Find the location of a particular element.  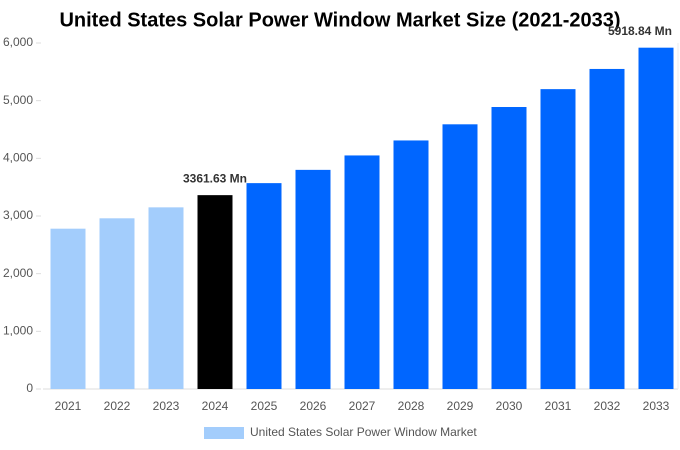

value-label: 3361.63 Mn is located at coordinates (215, 178).